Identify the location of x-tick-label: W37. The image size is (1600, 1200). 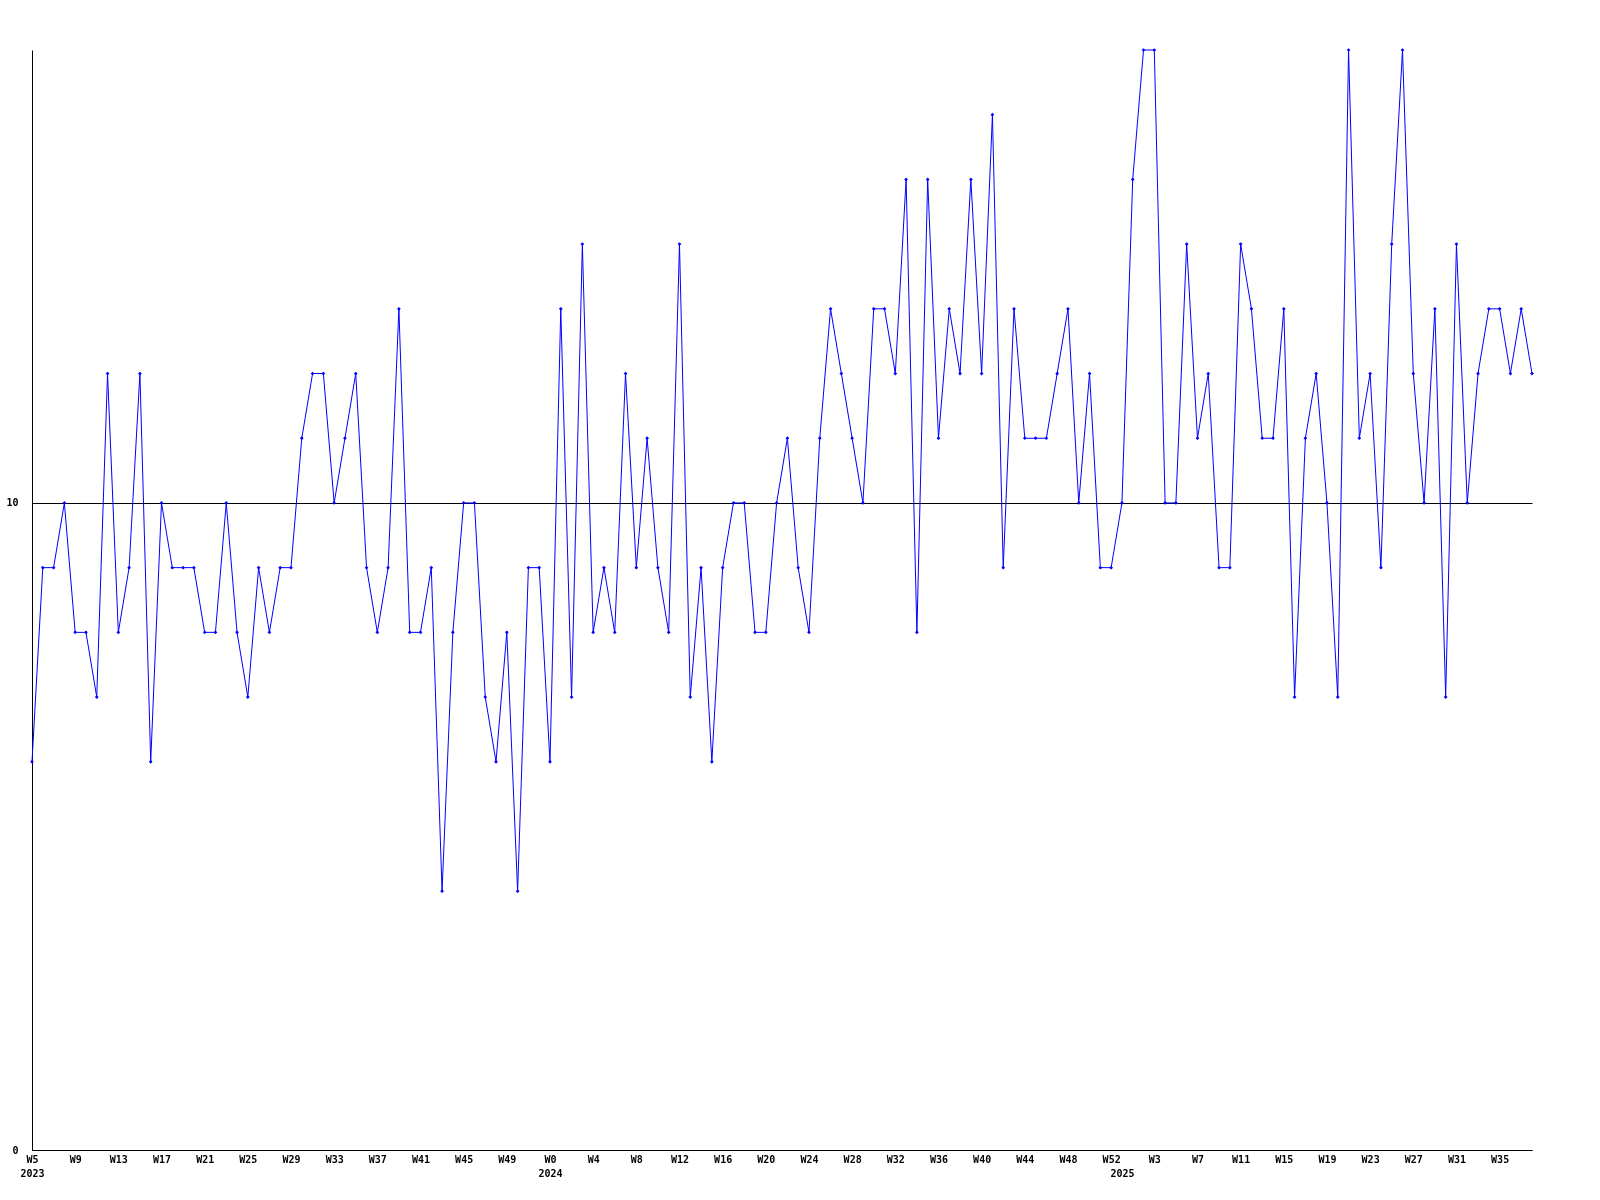
(377, 1159).